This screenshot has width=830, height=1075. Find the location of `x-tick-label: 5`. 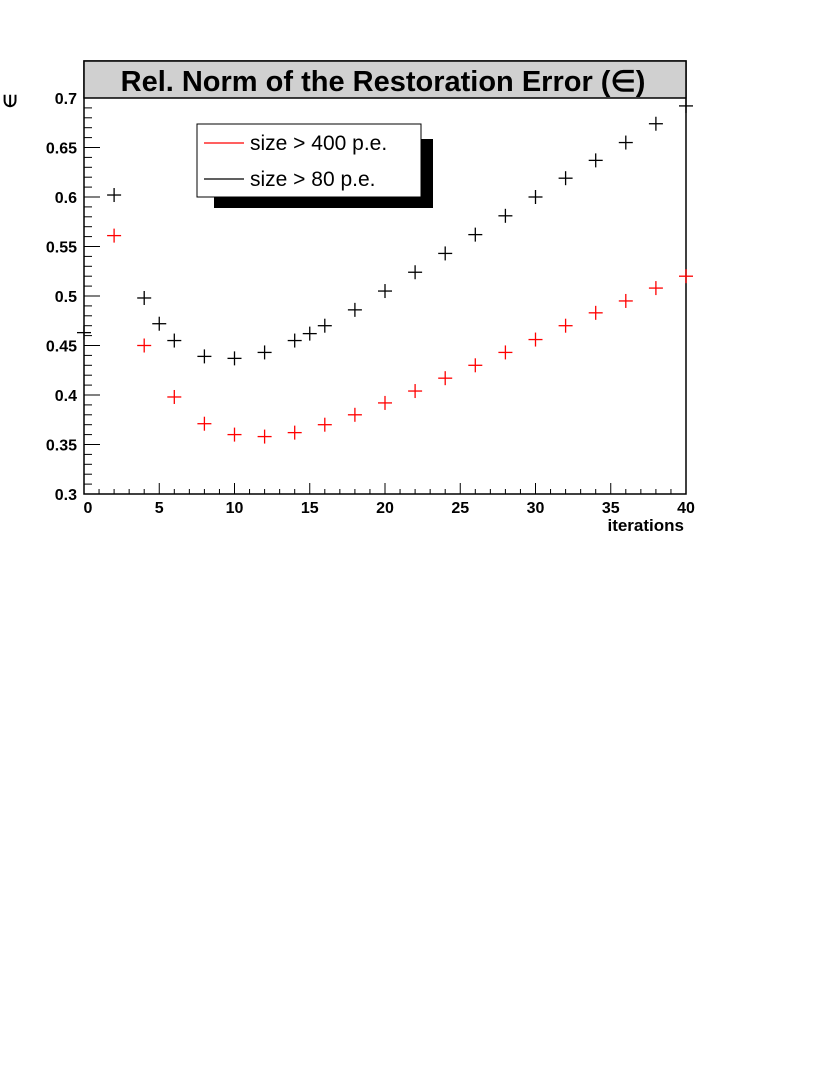

x-tick-label: 5 is located at coordinates (159, 508).